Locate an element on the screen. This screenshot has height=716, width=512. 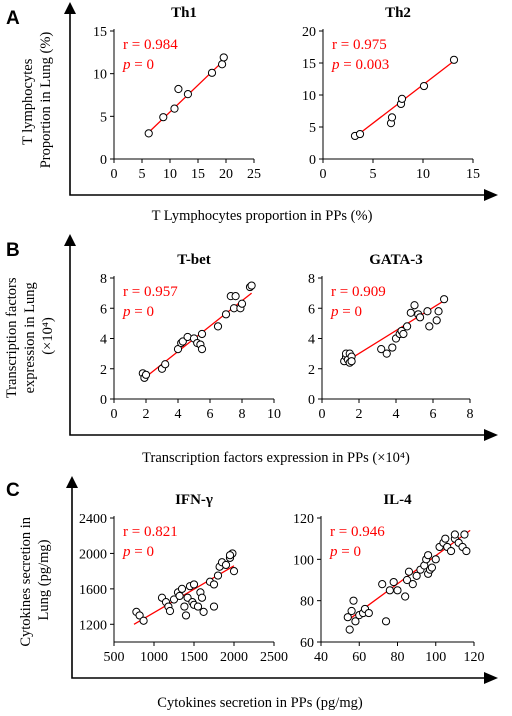
y-tick-label: 100 is located at coordinates (303, 560).